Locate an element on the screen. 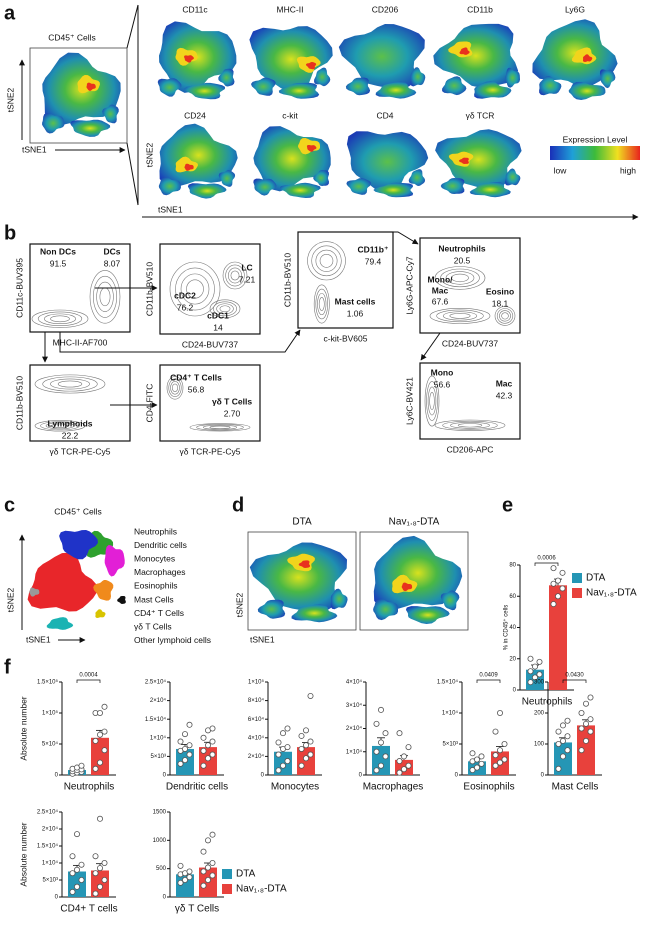  gate-value: 67.6 is located at coordinates (440, 301).